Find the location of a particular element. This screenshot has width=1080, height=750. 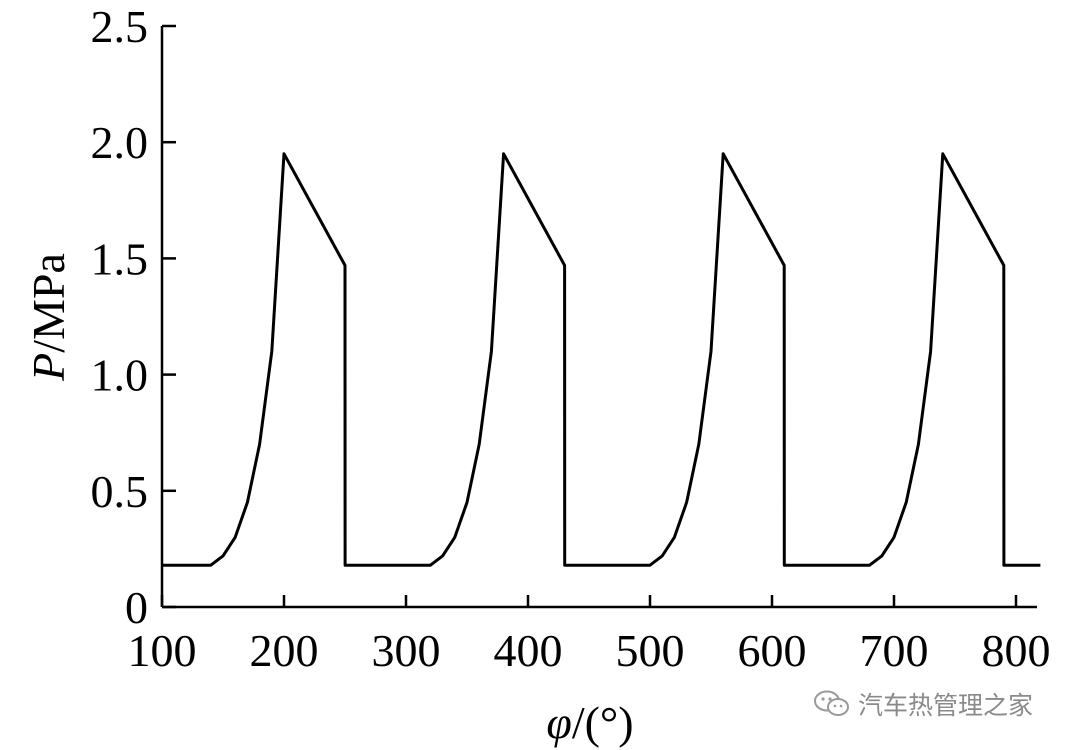

x-tick-label: 300 is located at coordinates (406, 650).